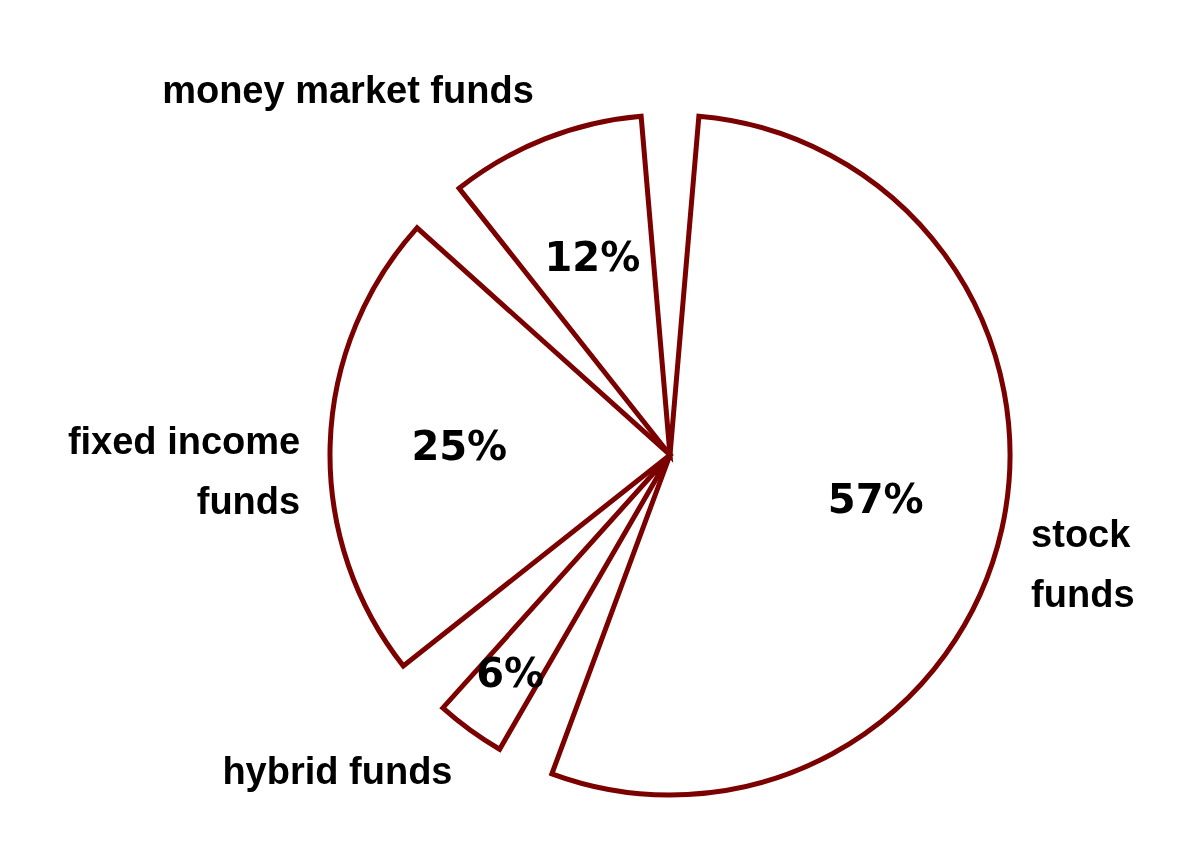  Describe the element at coordinates (337, 771) in the screenshot. I see `slice-label: hybrid funds` at that location.